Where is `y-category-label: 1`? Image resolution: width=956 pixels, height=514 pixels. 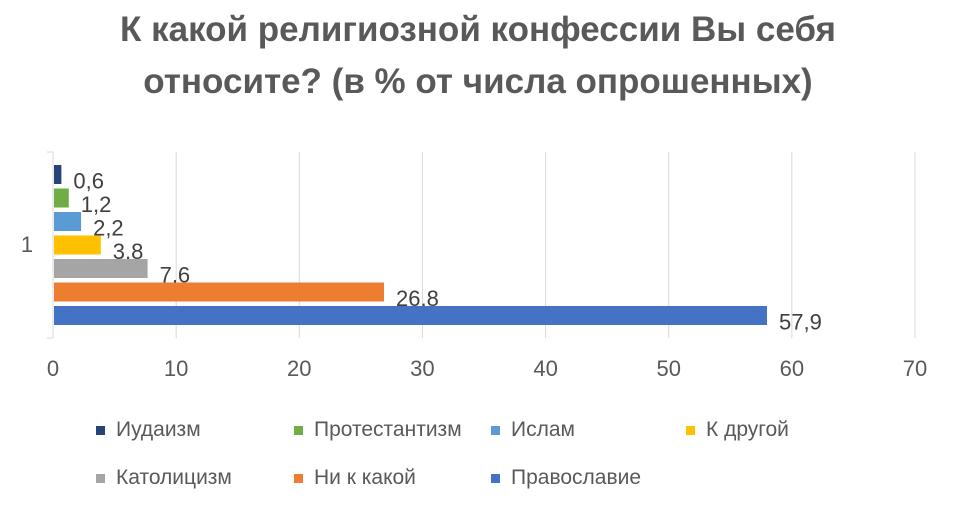
y-category-label: 1 is located at coordinates (27, 244).